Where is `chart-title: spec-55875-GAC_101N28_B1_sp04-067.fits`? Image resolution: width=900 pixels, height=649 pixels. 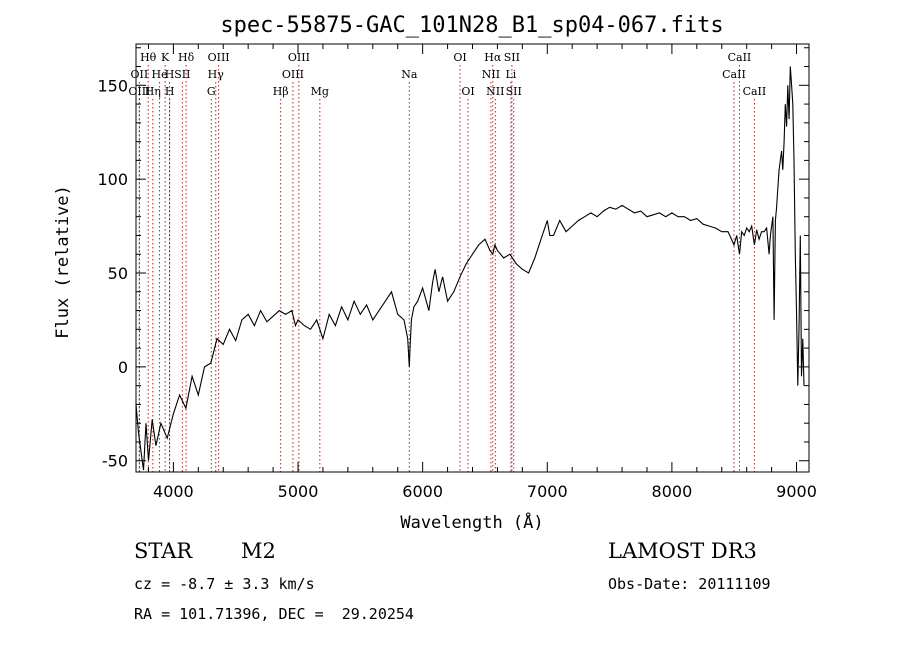
chart-title: spec-55875-GAC_101N28_B1_sp04-067.fits is located at coordinates (471, 25).